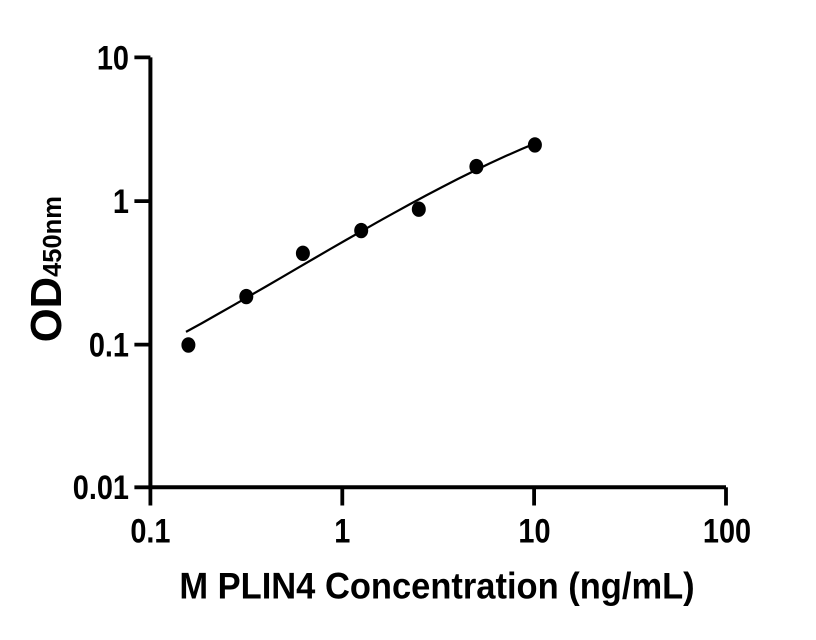 This screenshot has width=816, height=640. Describe the element at coordinates (101, 487) in the screenshot. I see `svg-text: 0.01` at that location.